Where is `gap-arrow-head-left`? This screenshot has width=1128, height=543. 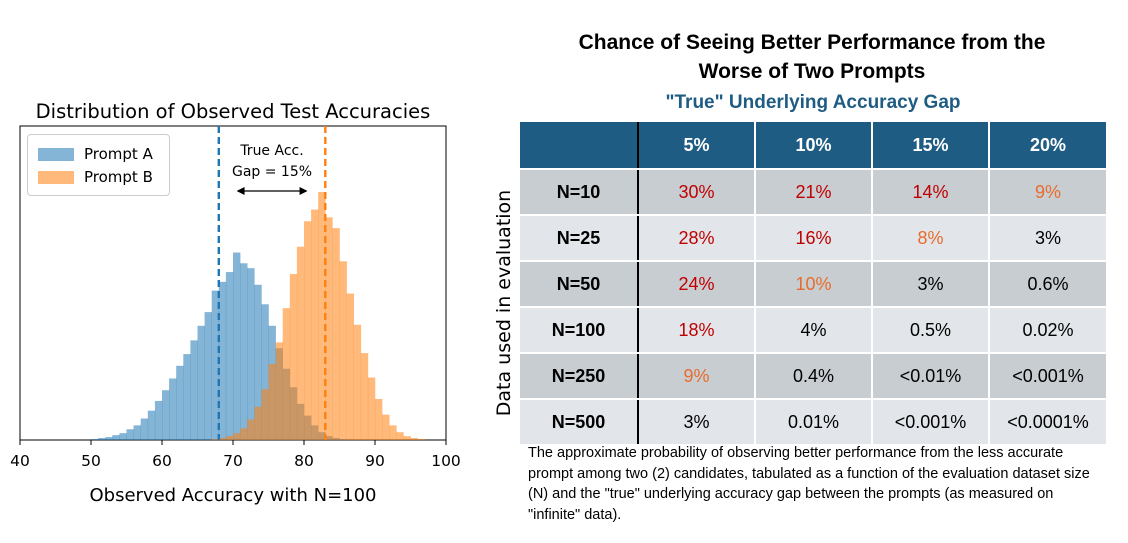 gap-arrow-head-left is located at coordinates (240, 191).